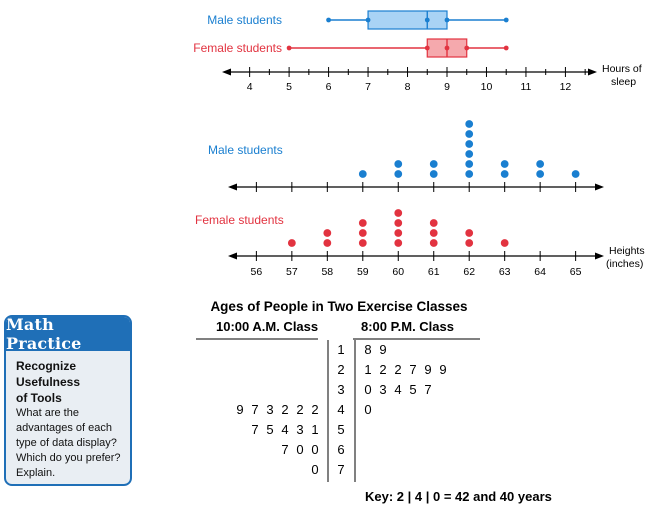 The width and height of the screenshot is (655, 508). Describe the element at coordinates (540, 272) in the screenshot. I see `dot-plot-tick-label: 64` at that location.